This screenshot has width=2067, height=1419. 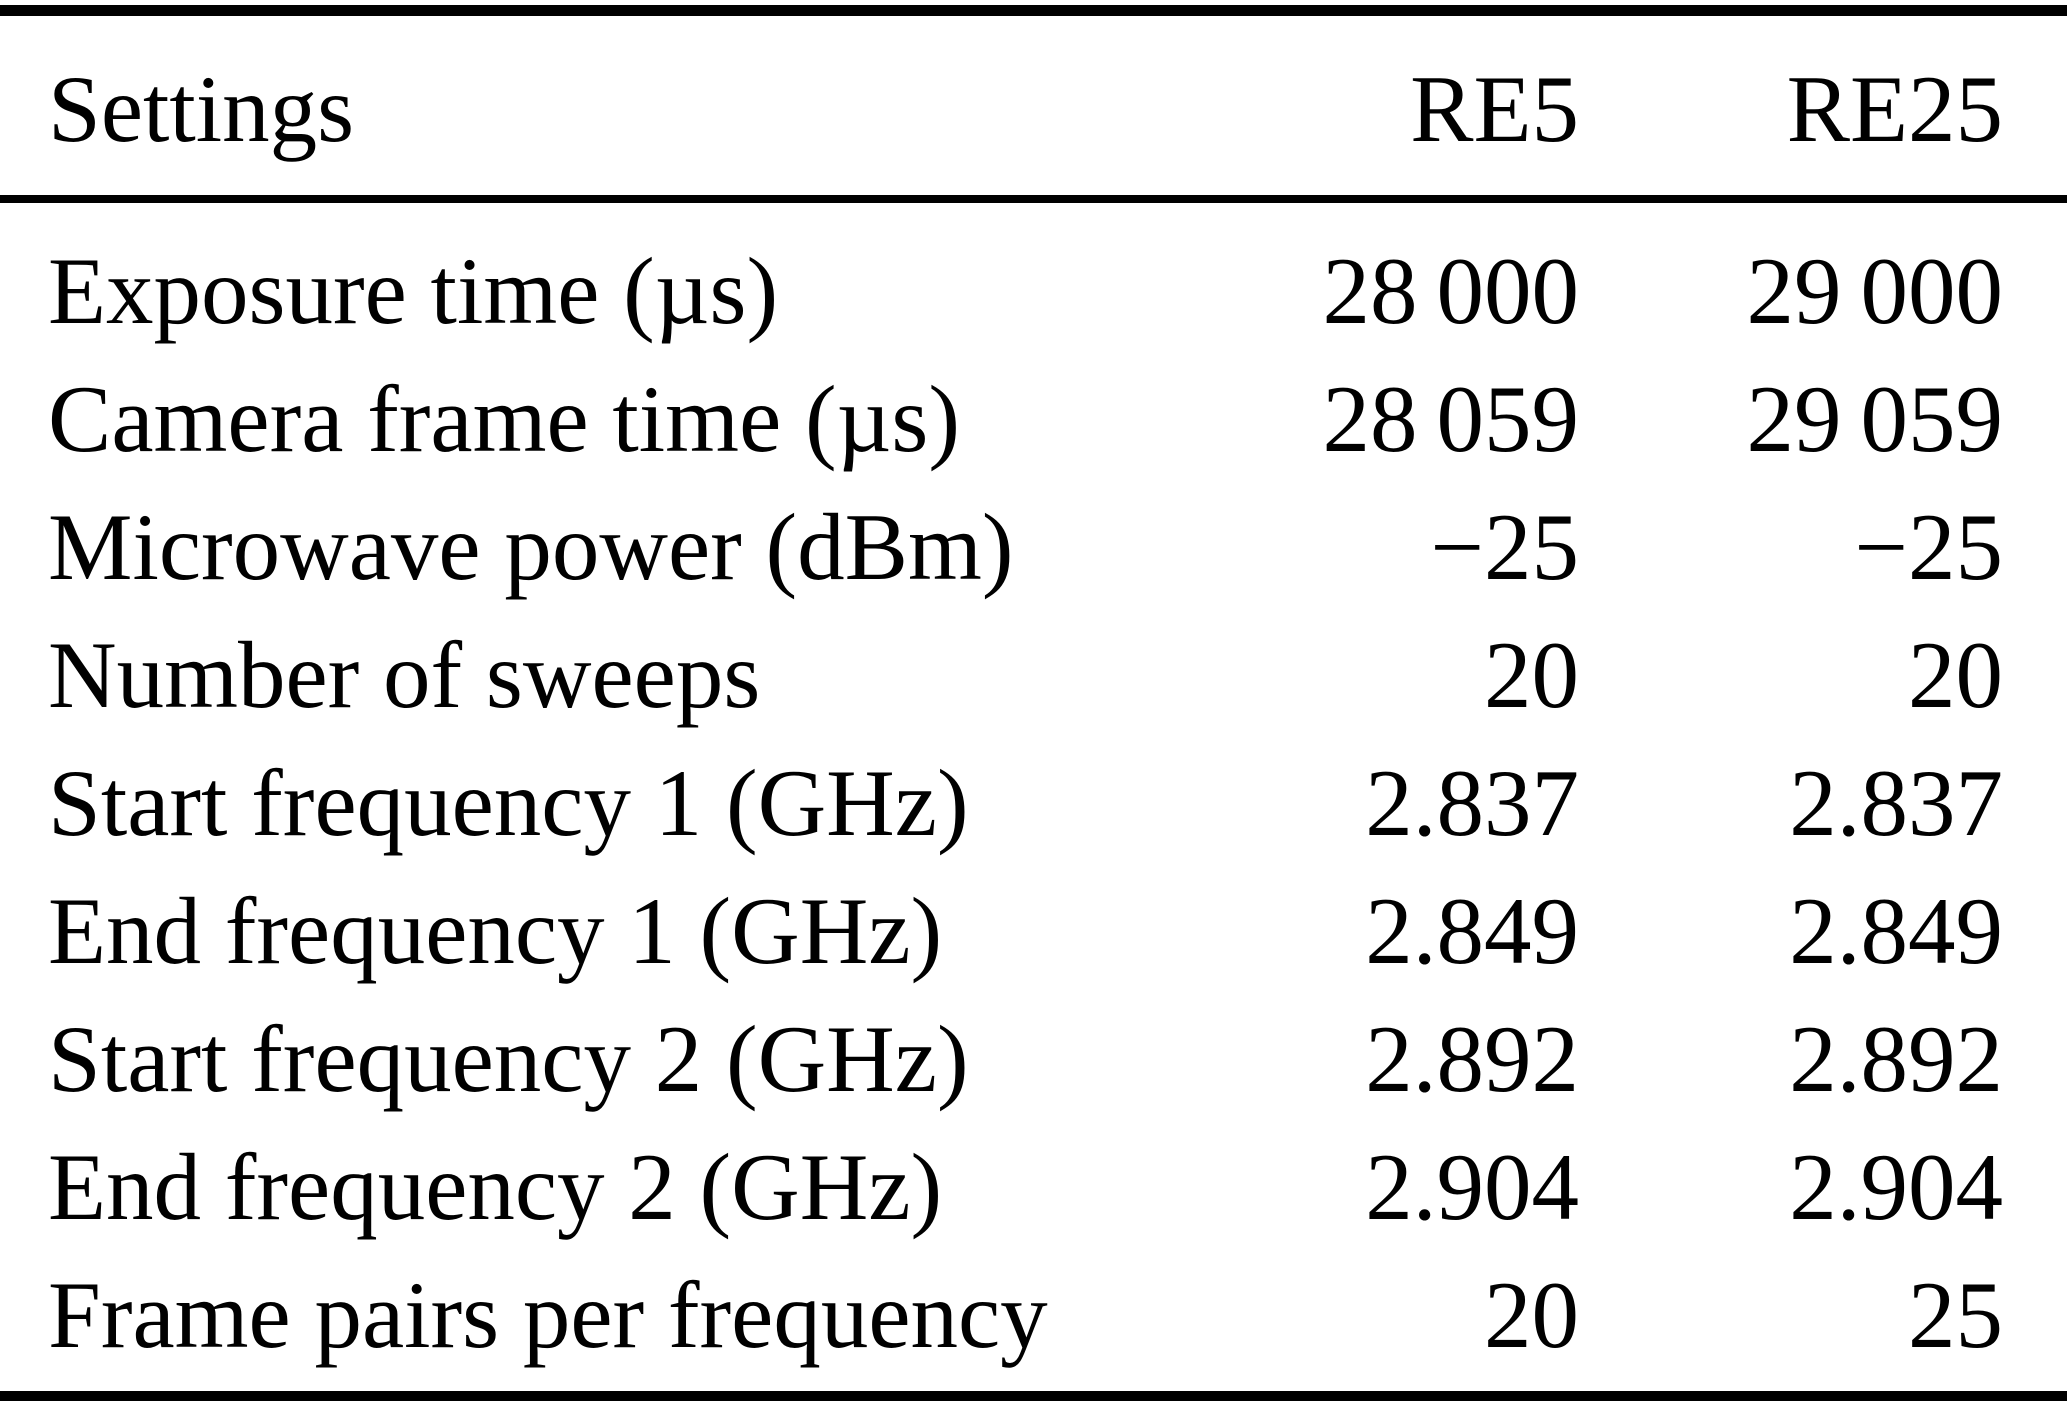 What do you see at coordinates (504, 419) in the screenshot?
I see `setting-label: Camera frame time (µs)` at bounding box center [504, 419].